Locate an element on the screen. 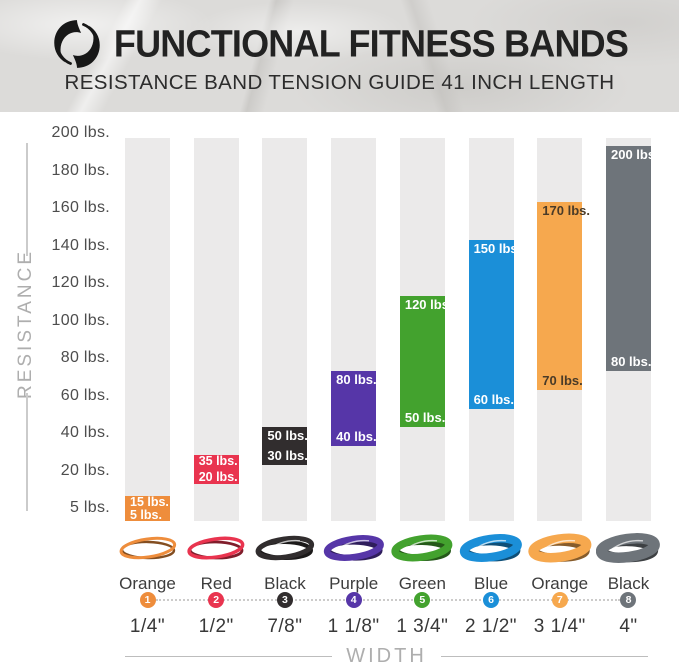 This screenshot has width=679, height=665. max-resistance-label: 80 lbs. is located at coordinates (356, 379).